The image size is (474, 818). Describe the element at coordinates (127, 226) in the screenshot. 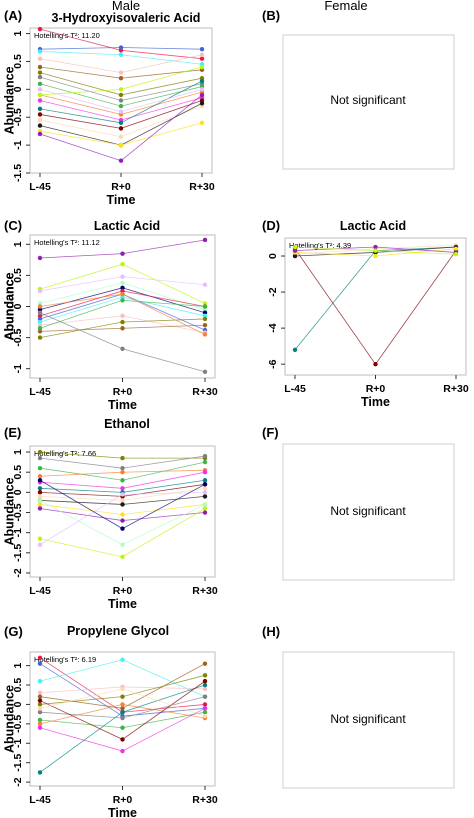

I see `chart-title: Lactic Acid` at that location.